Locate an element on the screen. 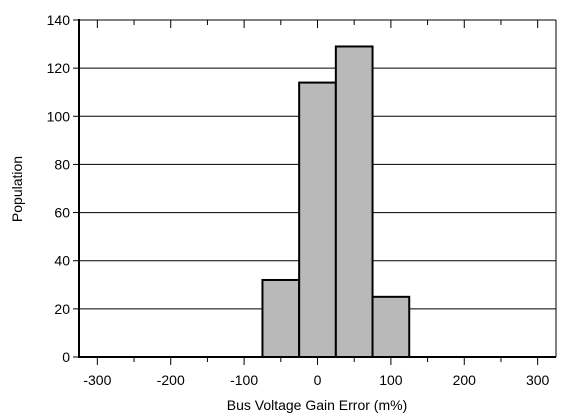 The image size is (566, 417). y-tick-label-40: 40 is located at coordinates (62, 261).